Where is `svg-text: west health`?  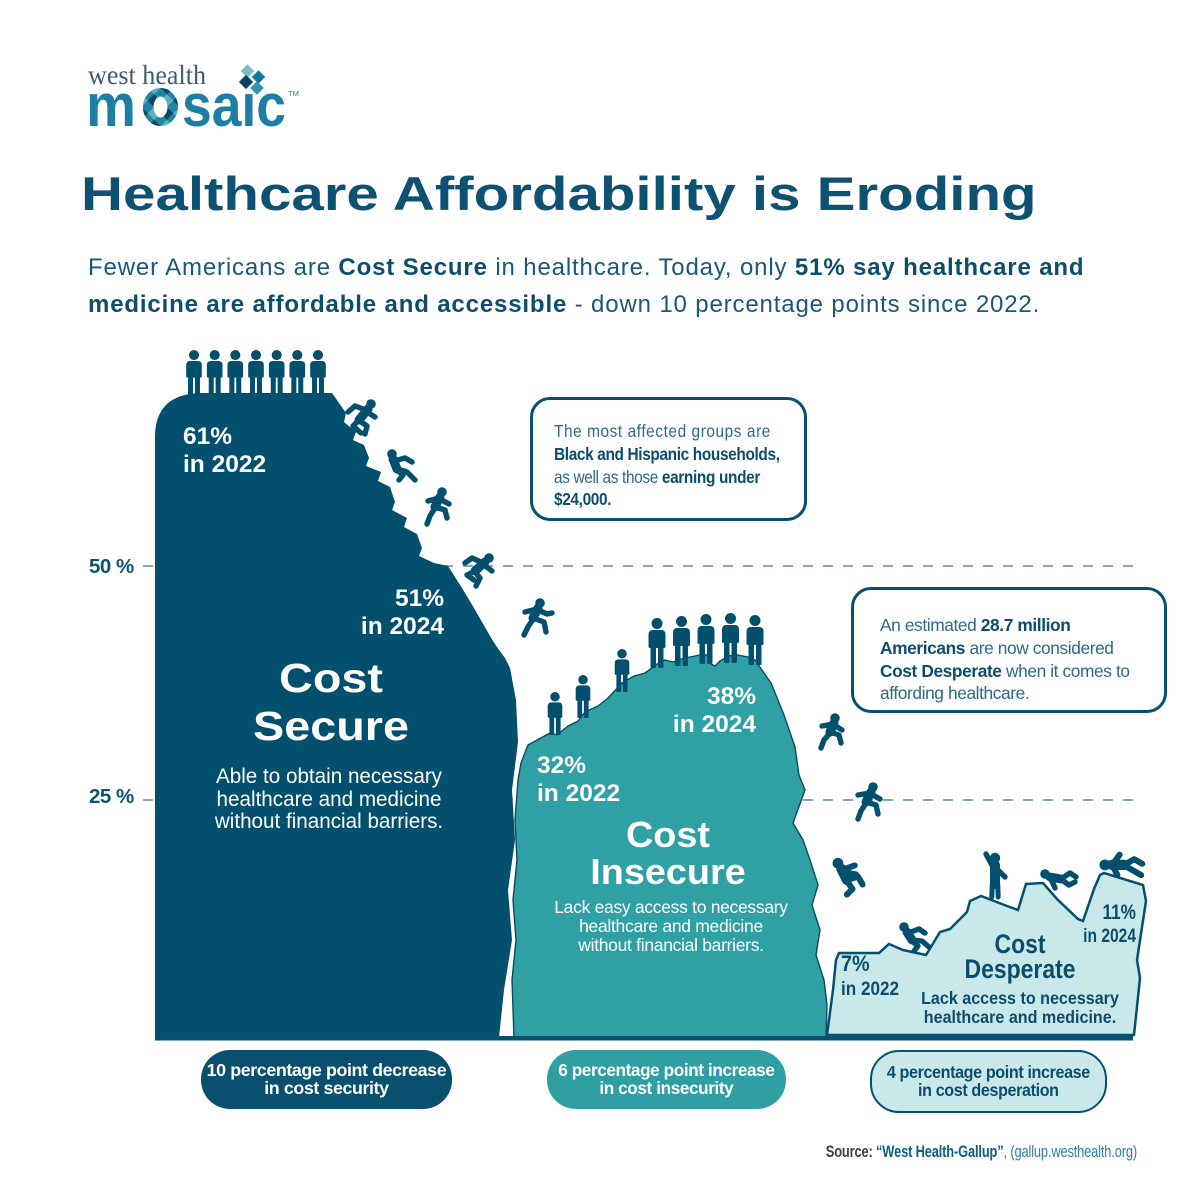
svg-text: west health is located at coordinates (147, 75).